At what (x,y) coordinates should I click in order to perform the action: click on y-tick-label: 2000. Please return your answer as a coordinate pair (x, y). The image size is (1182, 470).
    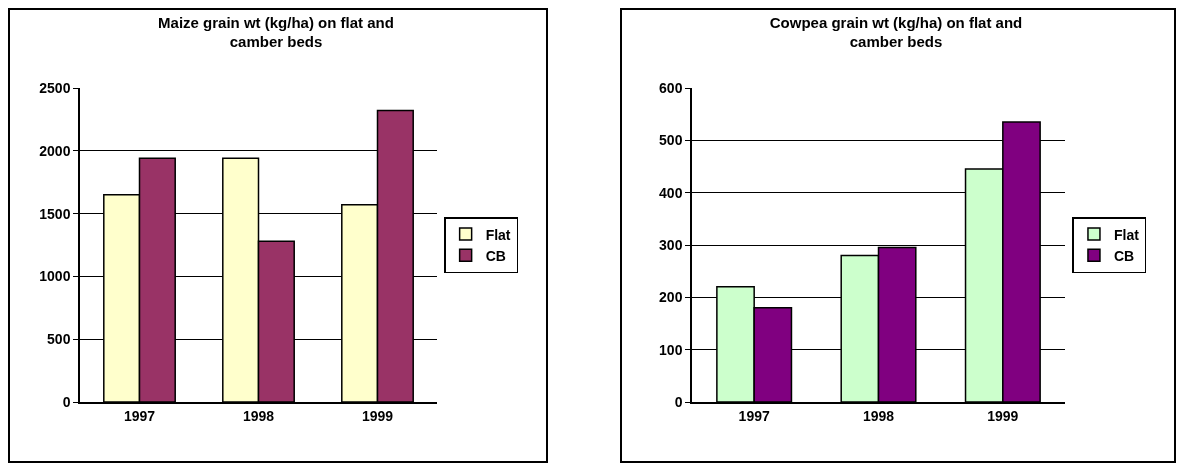
    Looking at the image, I should click on (55, 150).